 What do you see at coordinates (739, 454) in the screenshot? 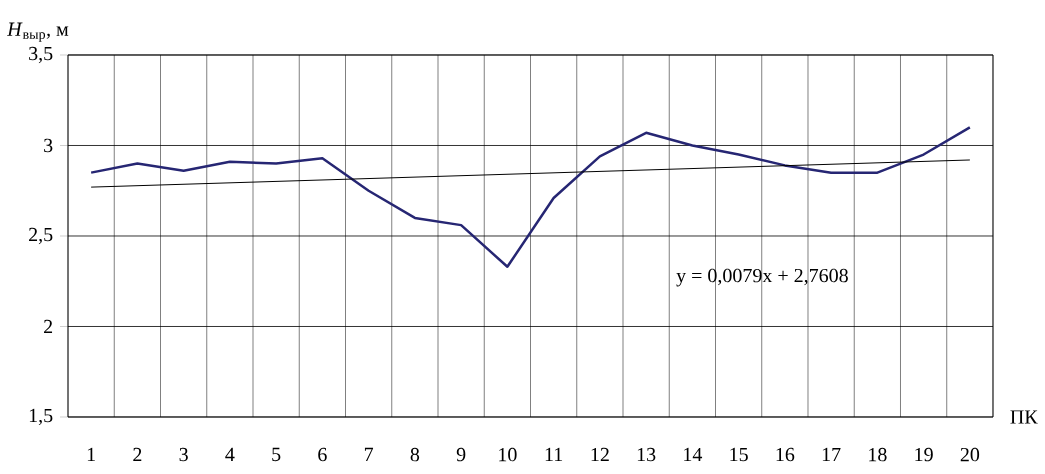
I see `x-tick-label: 15` at bounding box center [739, 454].